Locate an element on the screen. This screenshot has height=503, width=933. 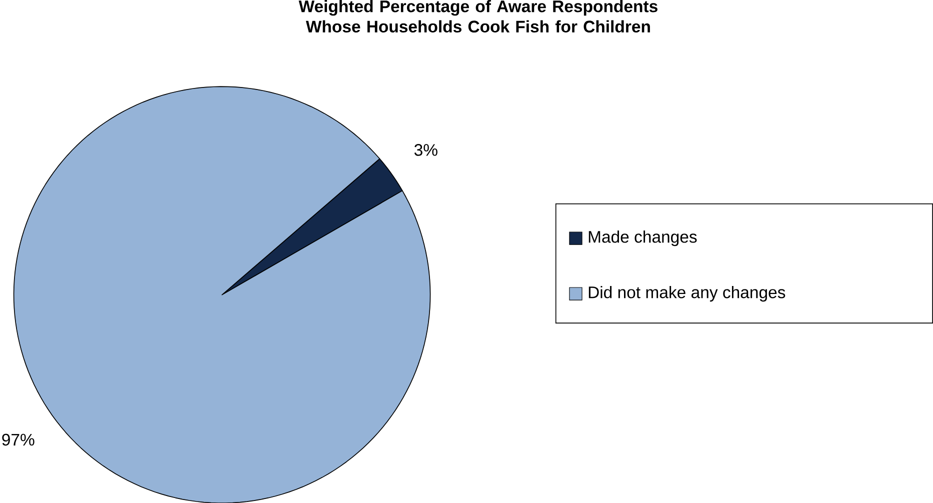
data-label: 97% is located at coordinates (18, 440).